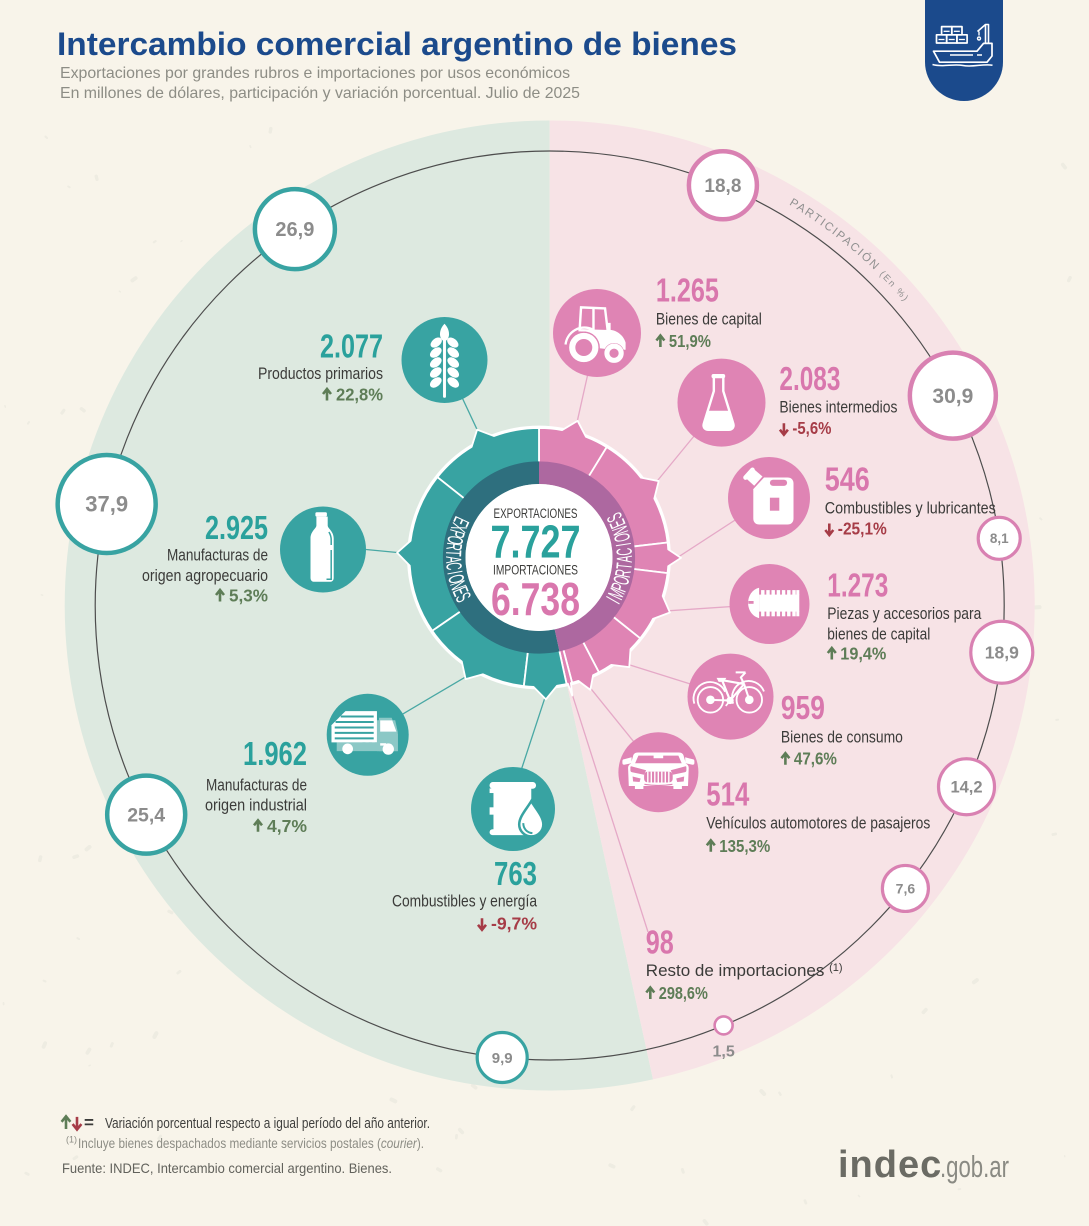 This screenshot has width=1089, height=1226. What do you see at coordinates (811, 428) in the screenshot?
I see `svg-text: -5,6%` at bounding box center [811, 428].